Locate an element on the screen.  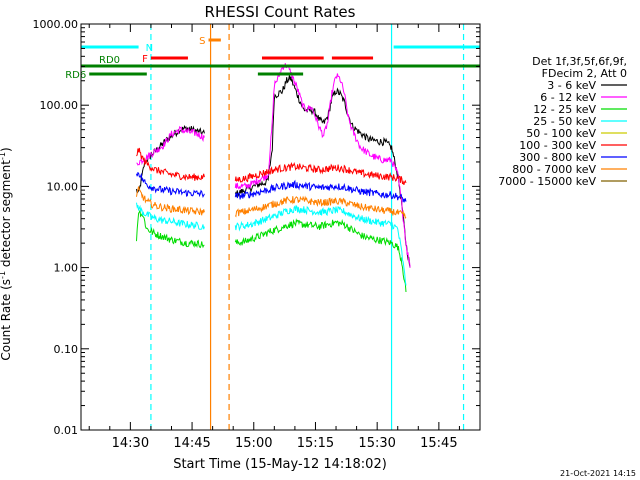
legend-entry-label: 3 - 6 keV is located at coordinates (571, 85).